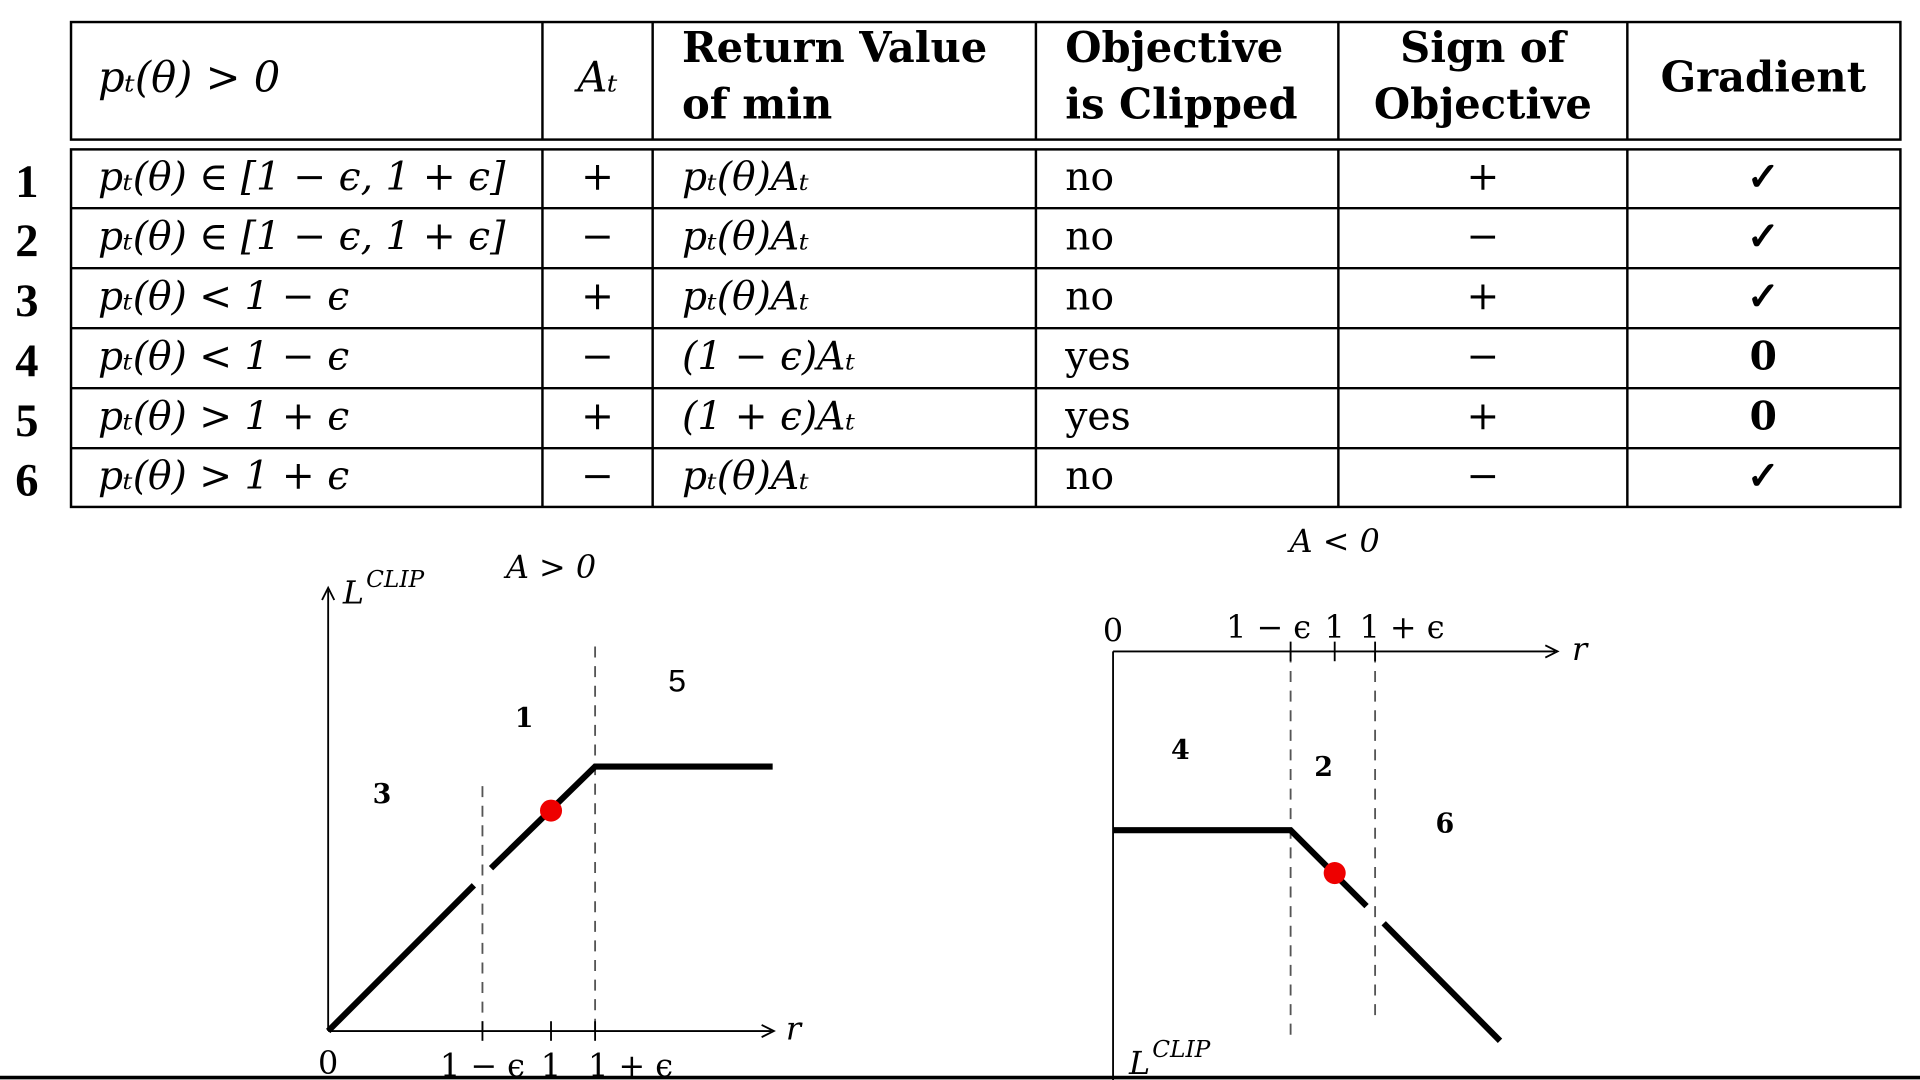  What do you see at coordinates (834, 47) in the screenshot?
I see `header-cell: Return Value` at bounding box center [834, 47].